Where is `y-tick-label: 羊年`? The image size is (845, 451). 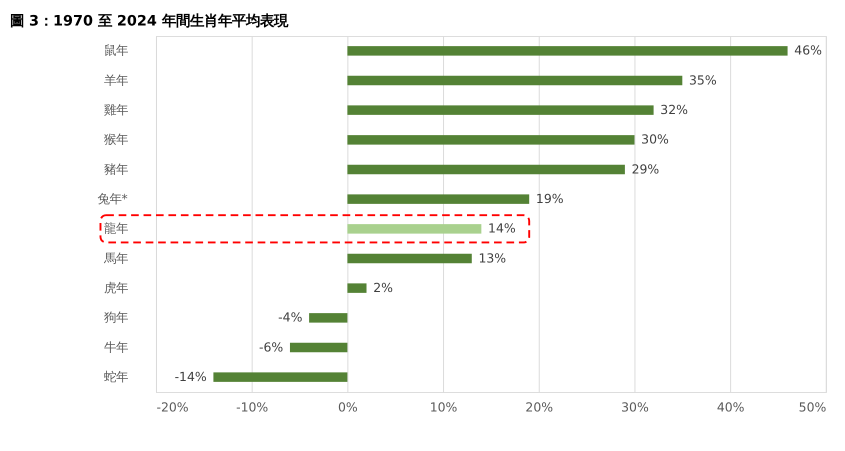 y-tick-label: 羊年 is located at coordinates (116, 80).